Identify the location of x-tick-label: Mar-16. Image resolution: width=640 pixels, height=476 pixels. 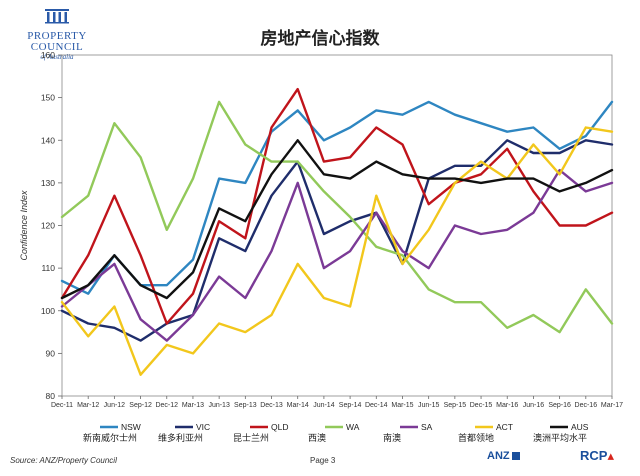
(507, 405).